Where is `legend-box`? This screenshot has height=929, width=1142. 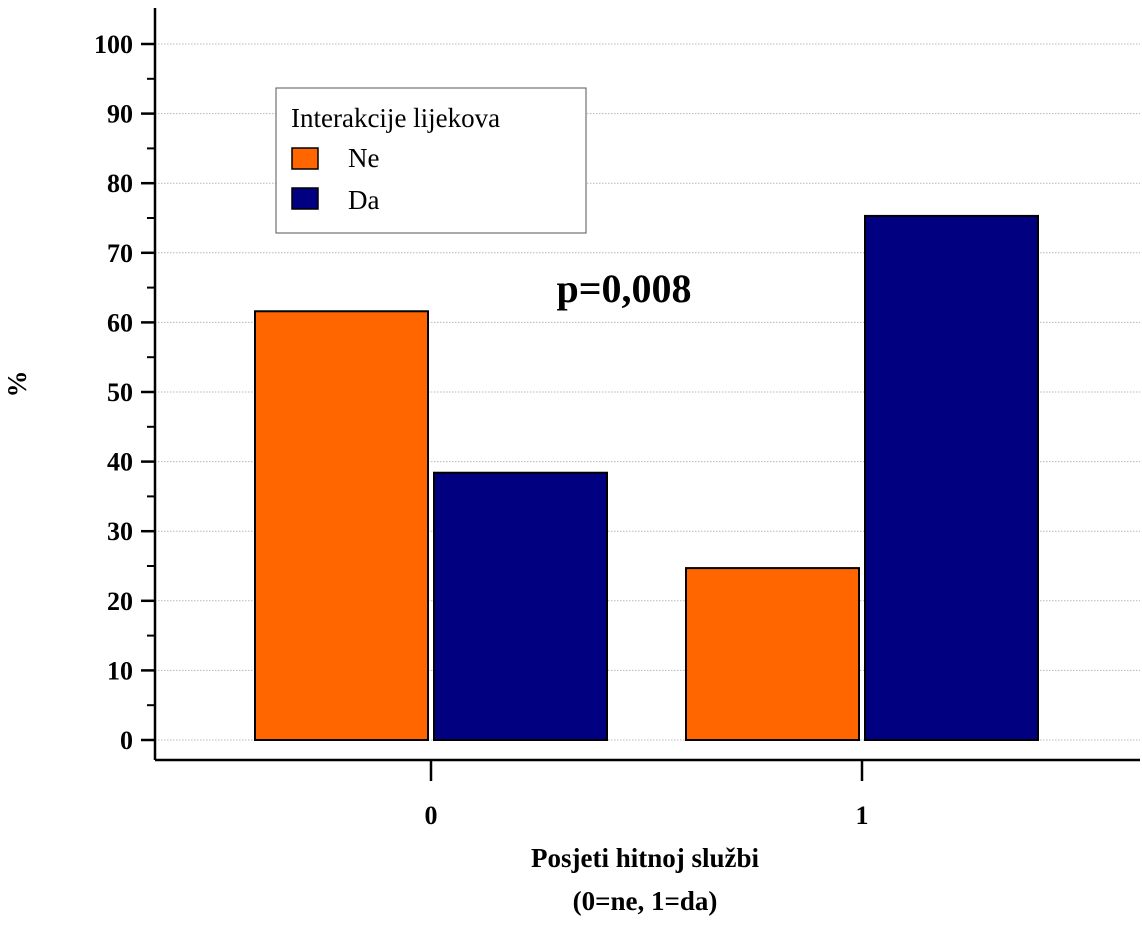 legend-box is located at coordinates (431, 160).